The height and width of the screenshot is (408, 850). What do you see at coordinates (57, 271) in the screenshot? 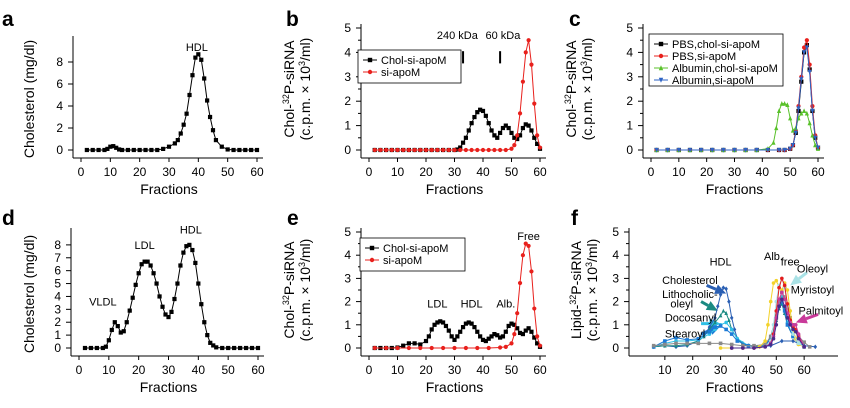
I see `y-tick-label: 6` at bounding box center [57, 271].